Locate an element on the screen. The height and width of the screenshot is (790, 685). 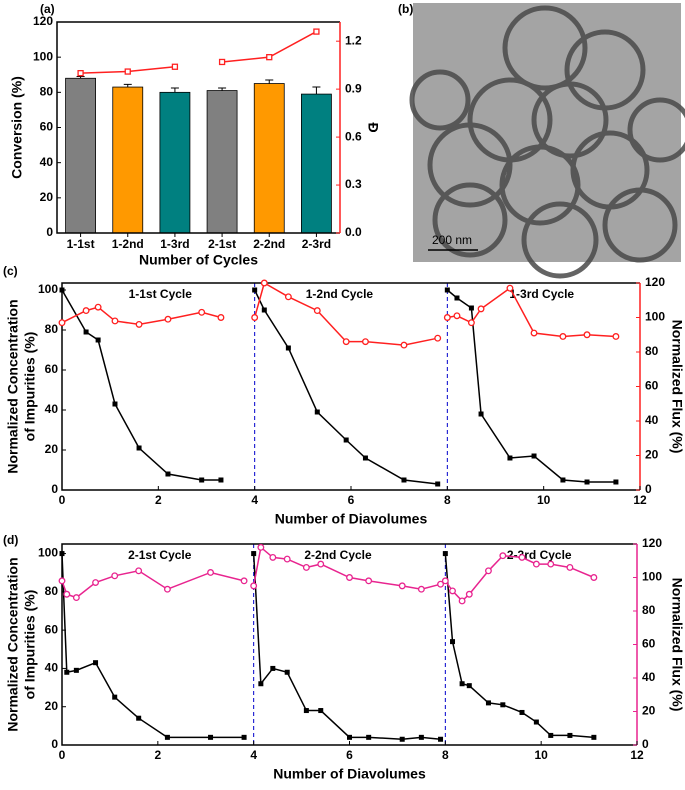
y2-tick-label: 0.3 is located at coordinates (353, 184).